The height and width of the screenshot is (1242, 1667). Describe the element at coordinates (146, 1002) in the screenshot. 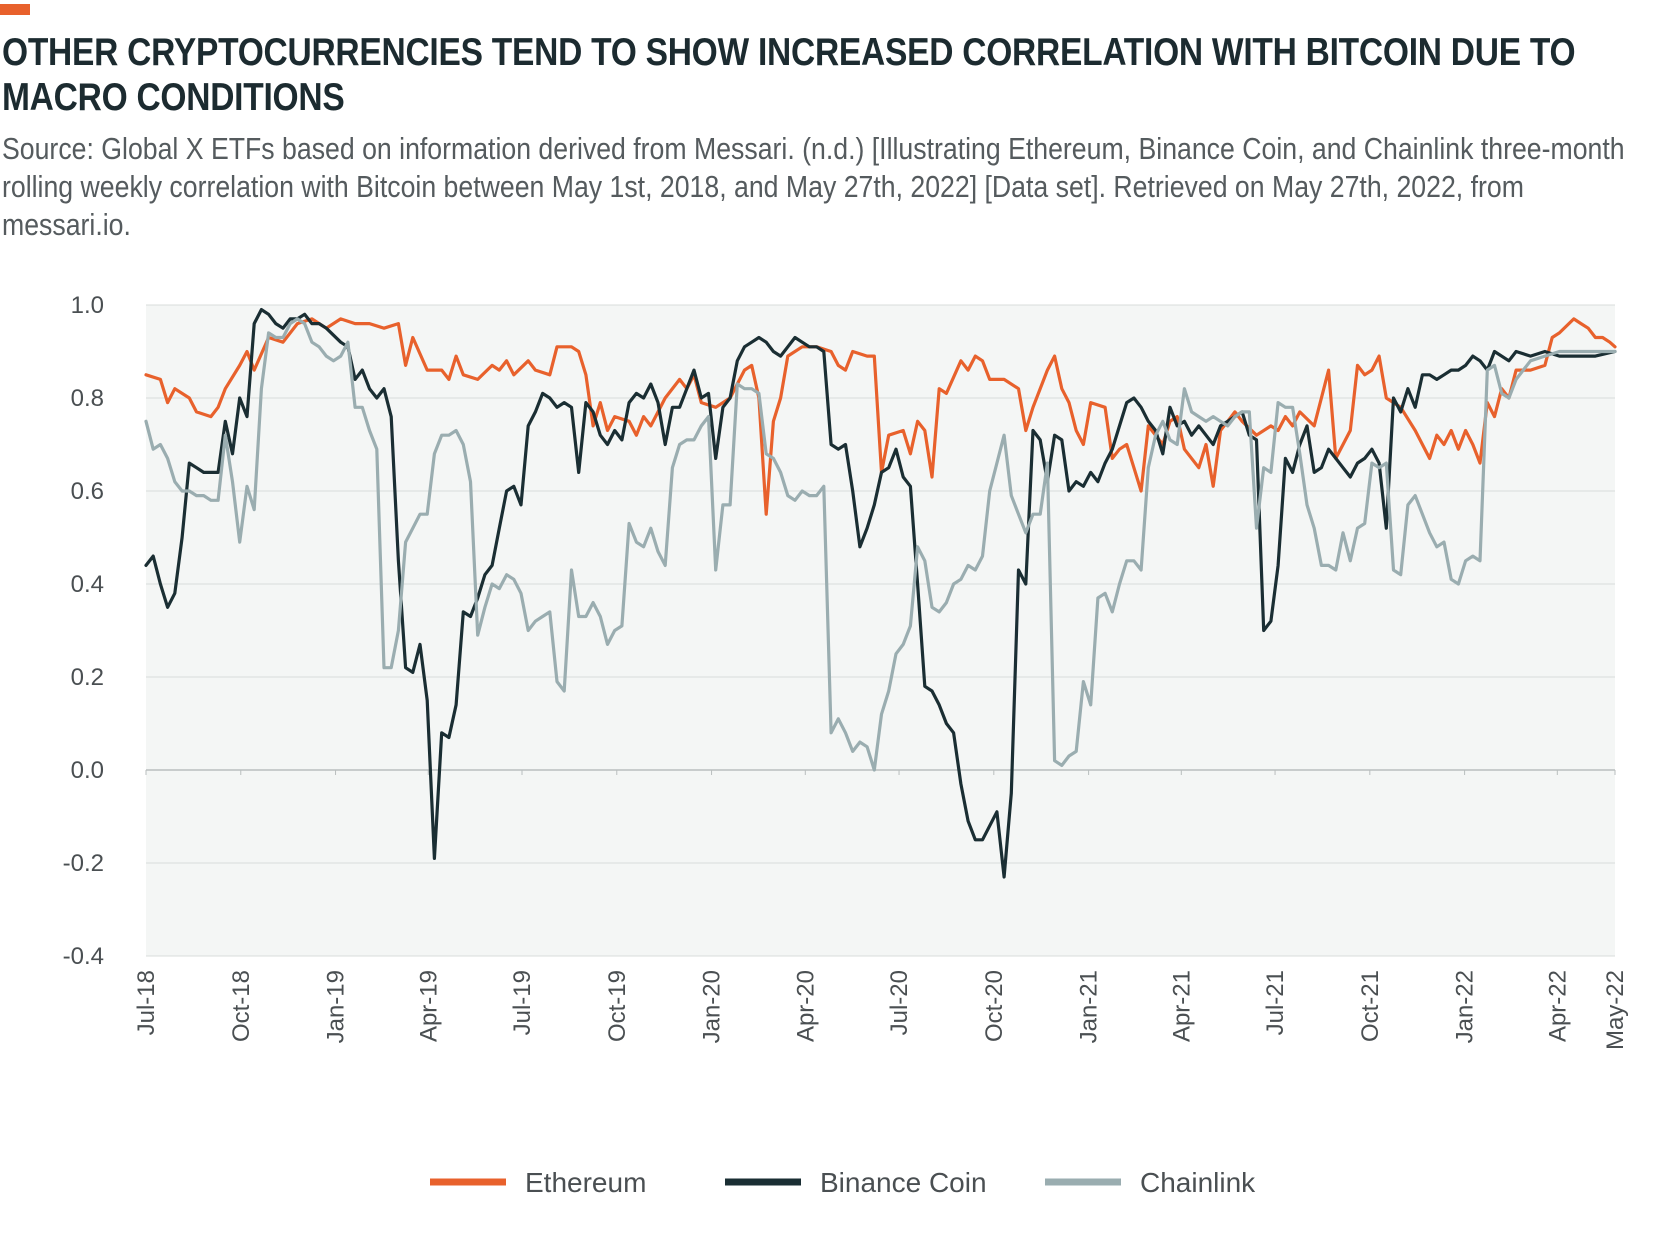

I see `x-tick-label: Jul-18` at that location.